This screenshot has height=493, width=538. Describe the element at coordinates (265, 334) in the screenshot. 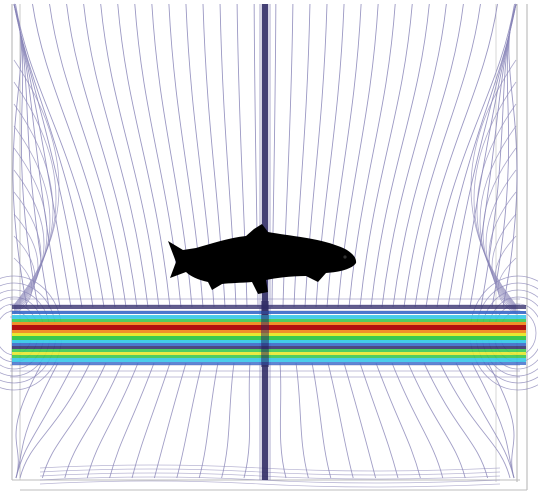

I see `beam-crossing` at that location.